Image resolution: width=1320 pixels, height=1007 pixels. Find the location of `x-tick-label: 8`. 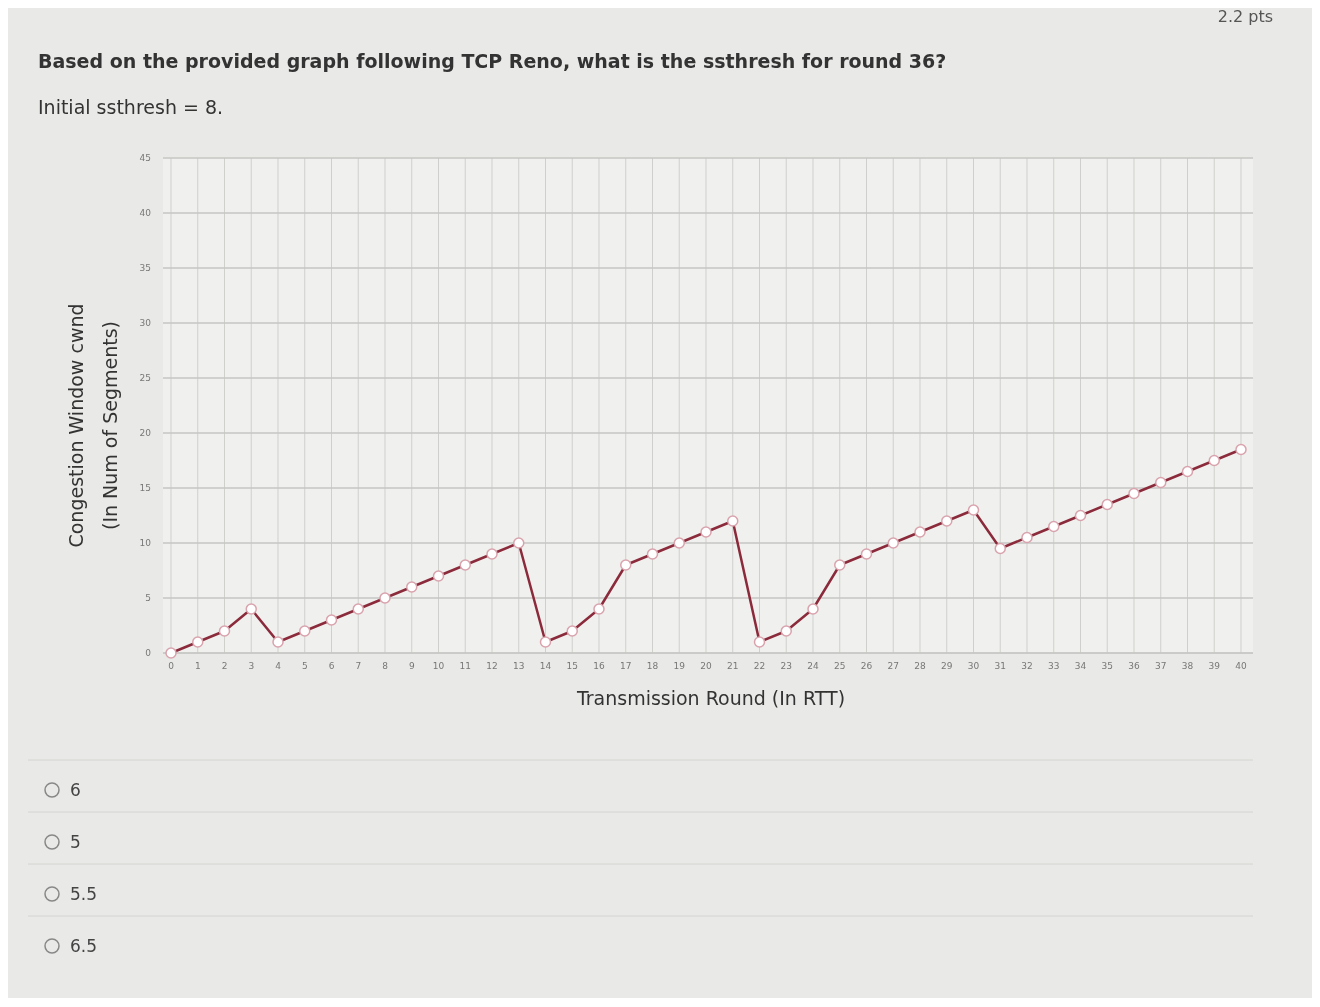

x-tick-label: 8 is located at coordinates (385, 666).